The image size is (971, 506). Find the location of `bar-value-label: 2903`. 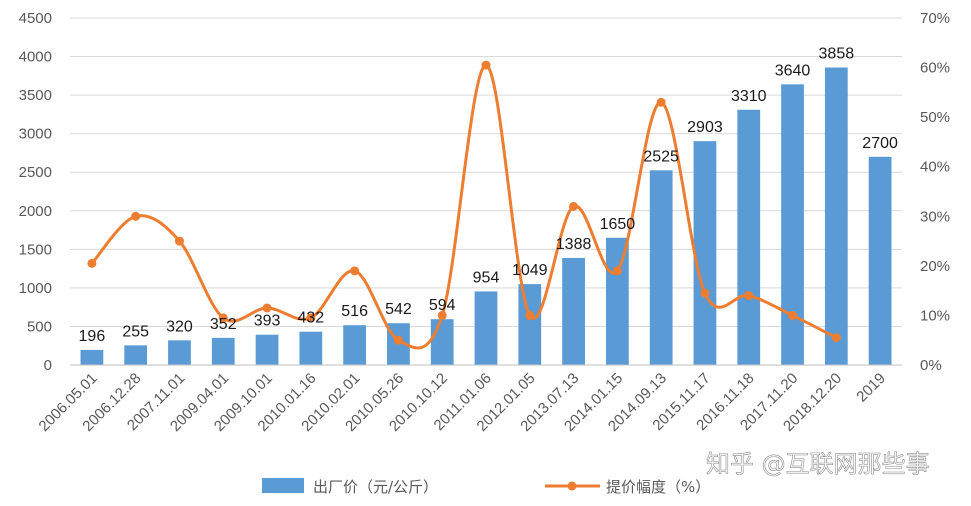

bar-value-label: 2903 is located at coordinates (705, 127).